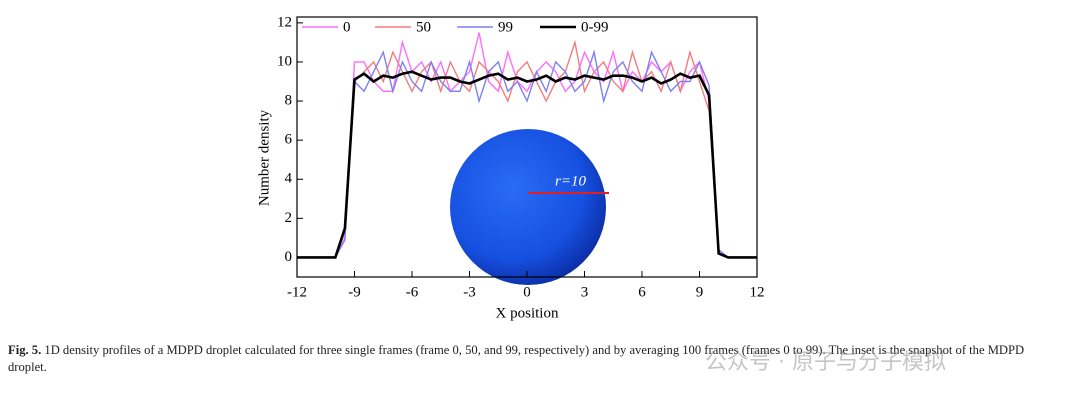 This screenshot has height=402, width=1080. I want to click on x-tick-label: 9, so click(700, 292).